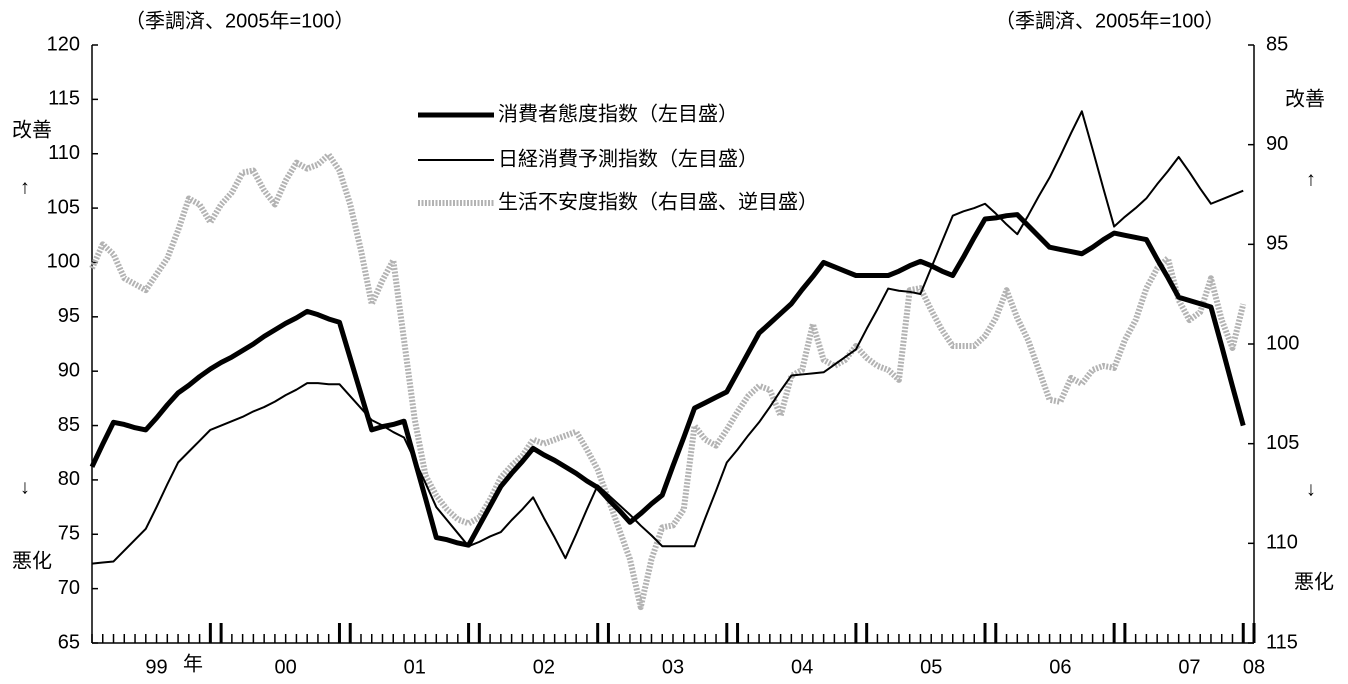  I want to click on x-unit-label: 年, so click(193, 663).